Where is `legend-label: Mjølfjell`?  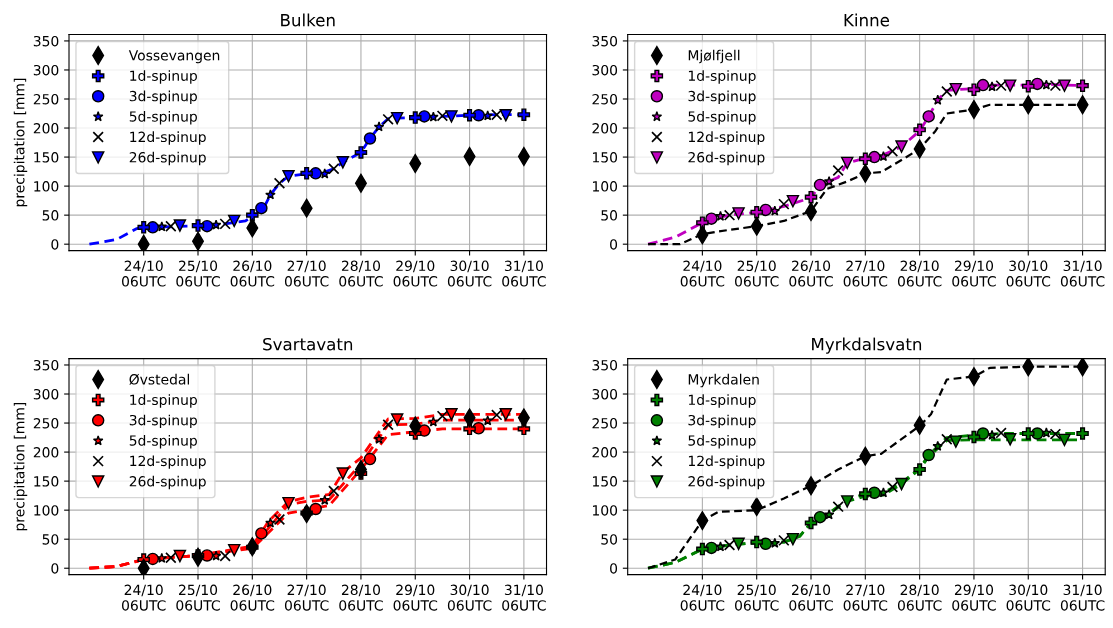 legend-label: Mjølfjell is located at coordinates (714, 56).